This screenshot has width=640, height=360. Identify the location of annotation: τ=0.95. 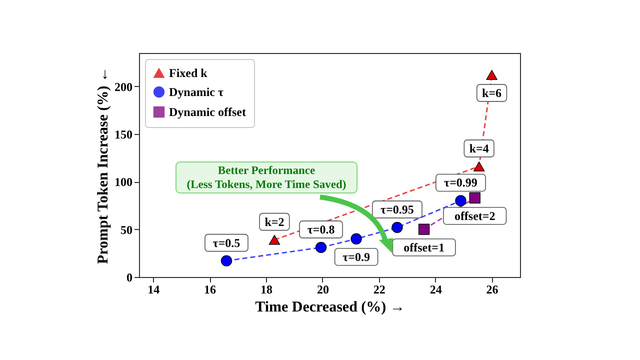
(397, 209).